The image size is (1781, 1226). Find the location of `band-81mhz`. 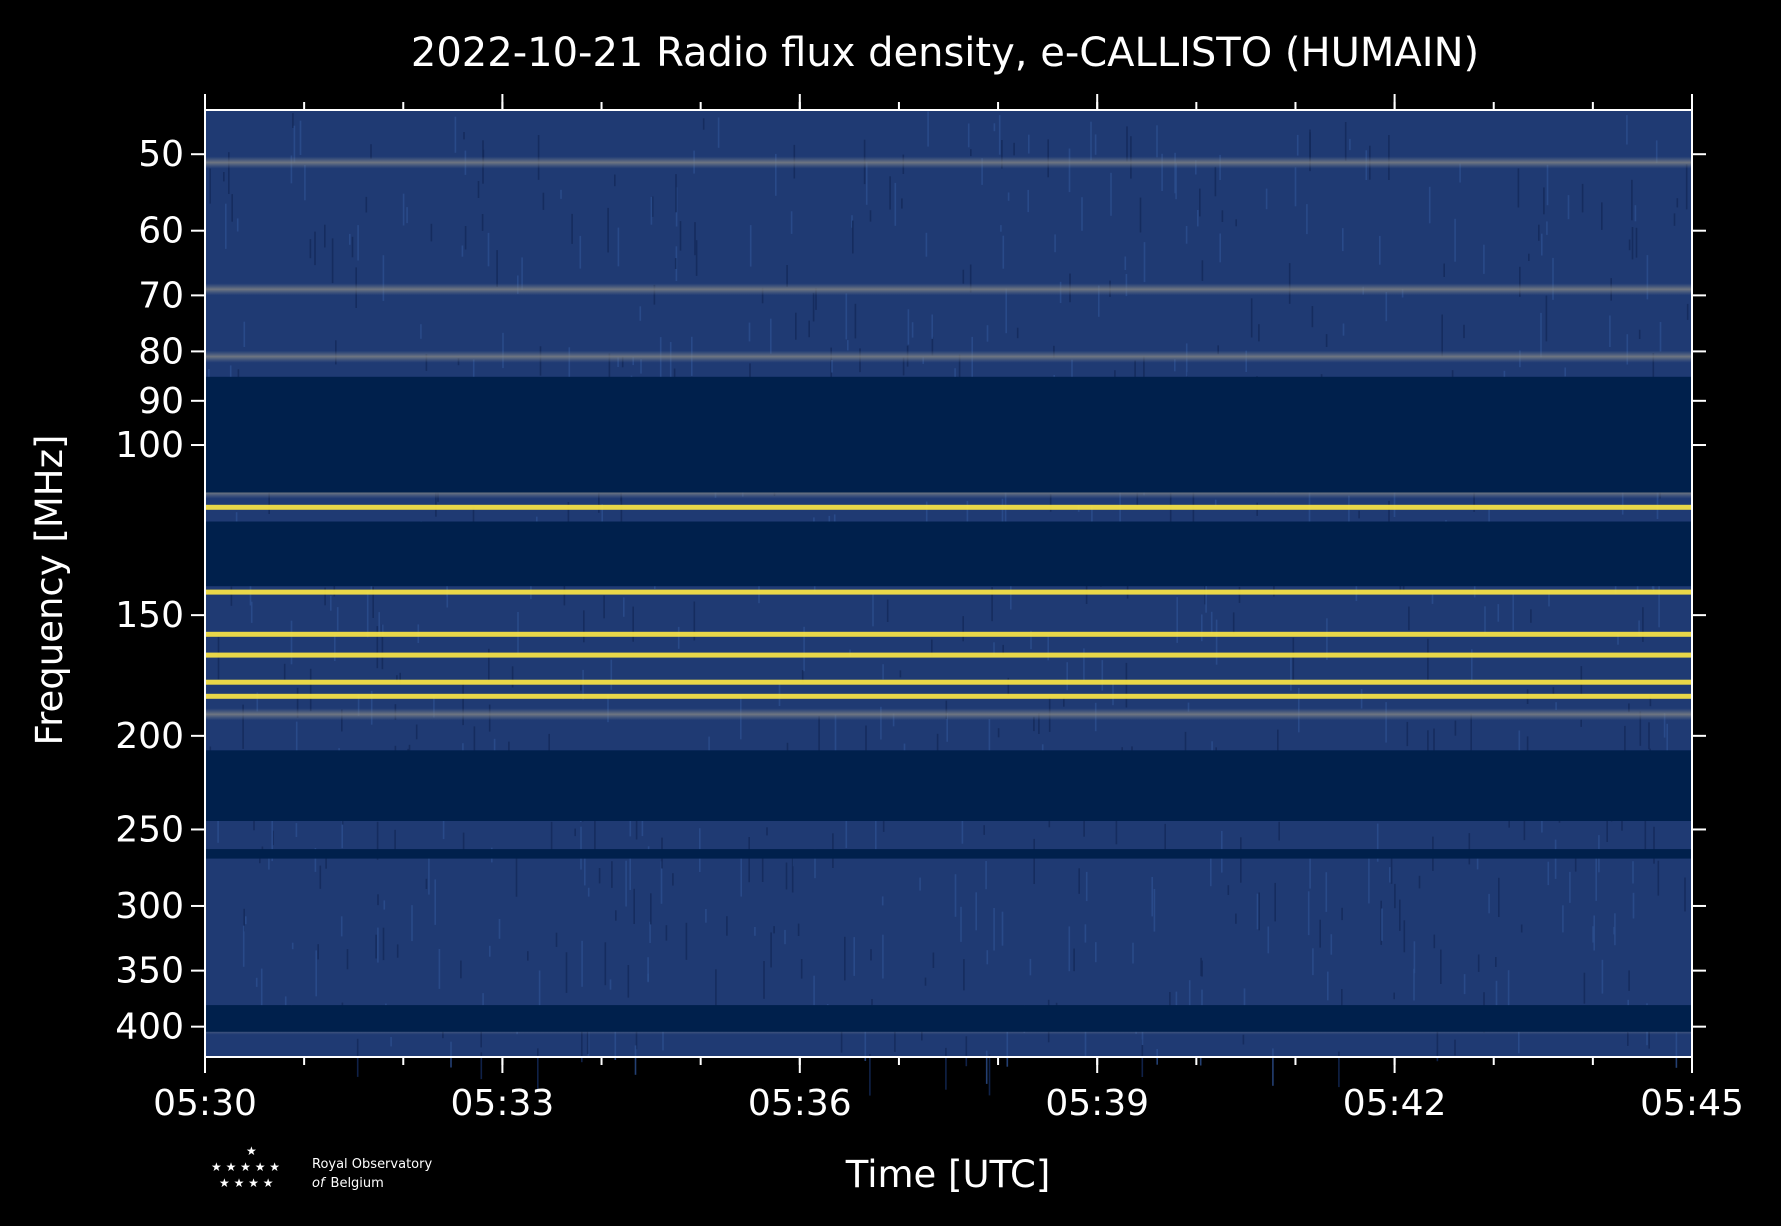

band-81mhz is located at coordinates (948, 356).